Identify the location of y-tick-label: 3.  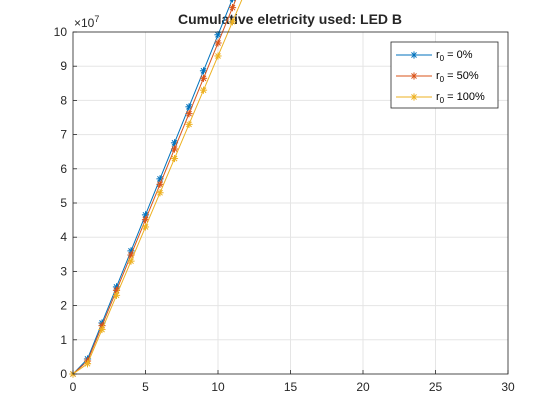
(63, 271).